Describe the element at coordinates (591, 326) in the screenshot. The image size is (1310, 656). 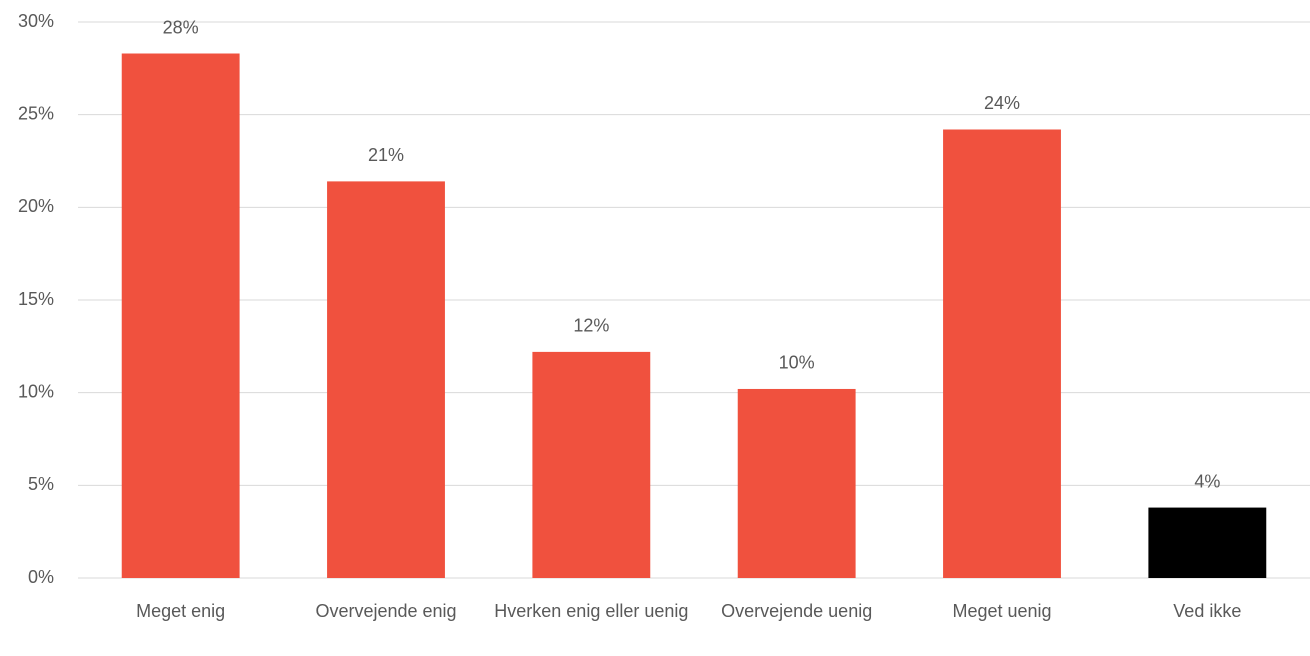
I see `value-label: 12%` at that location.